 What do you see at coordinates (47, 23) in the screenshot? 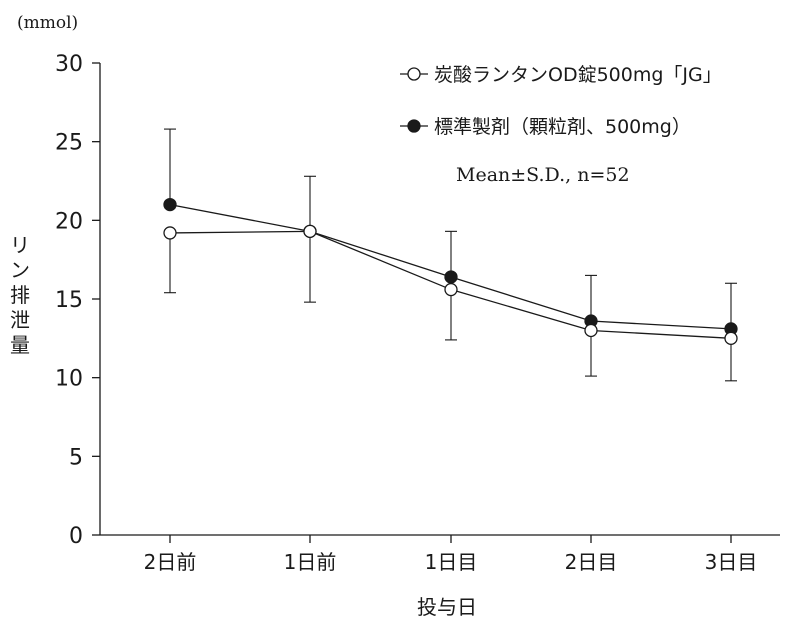
I see `y-unit-label: (mmol)` at bounding box center [47, 23].